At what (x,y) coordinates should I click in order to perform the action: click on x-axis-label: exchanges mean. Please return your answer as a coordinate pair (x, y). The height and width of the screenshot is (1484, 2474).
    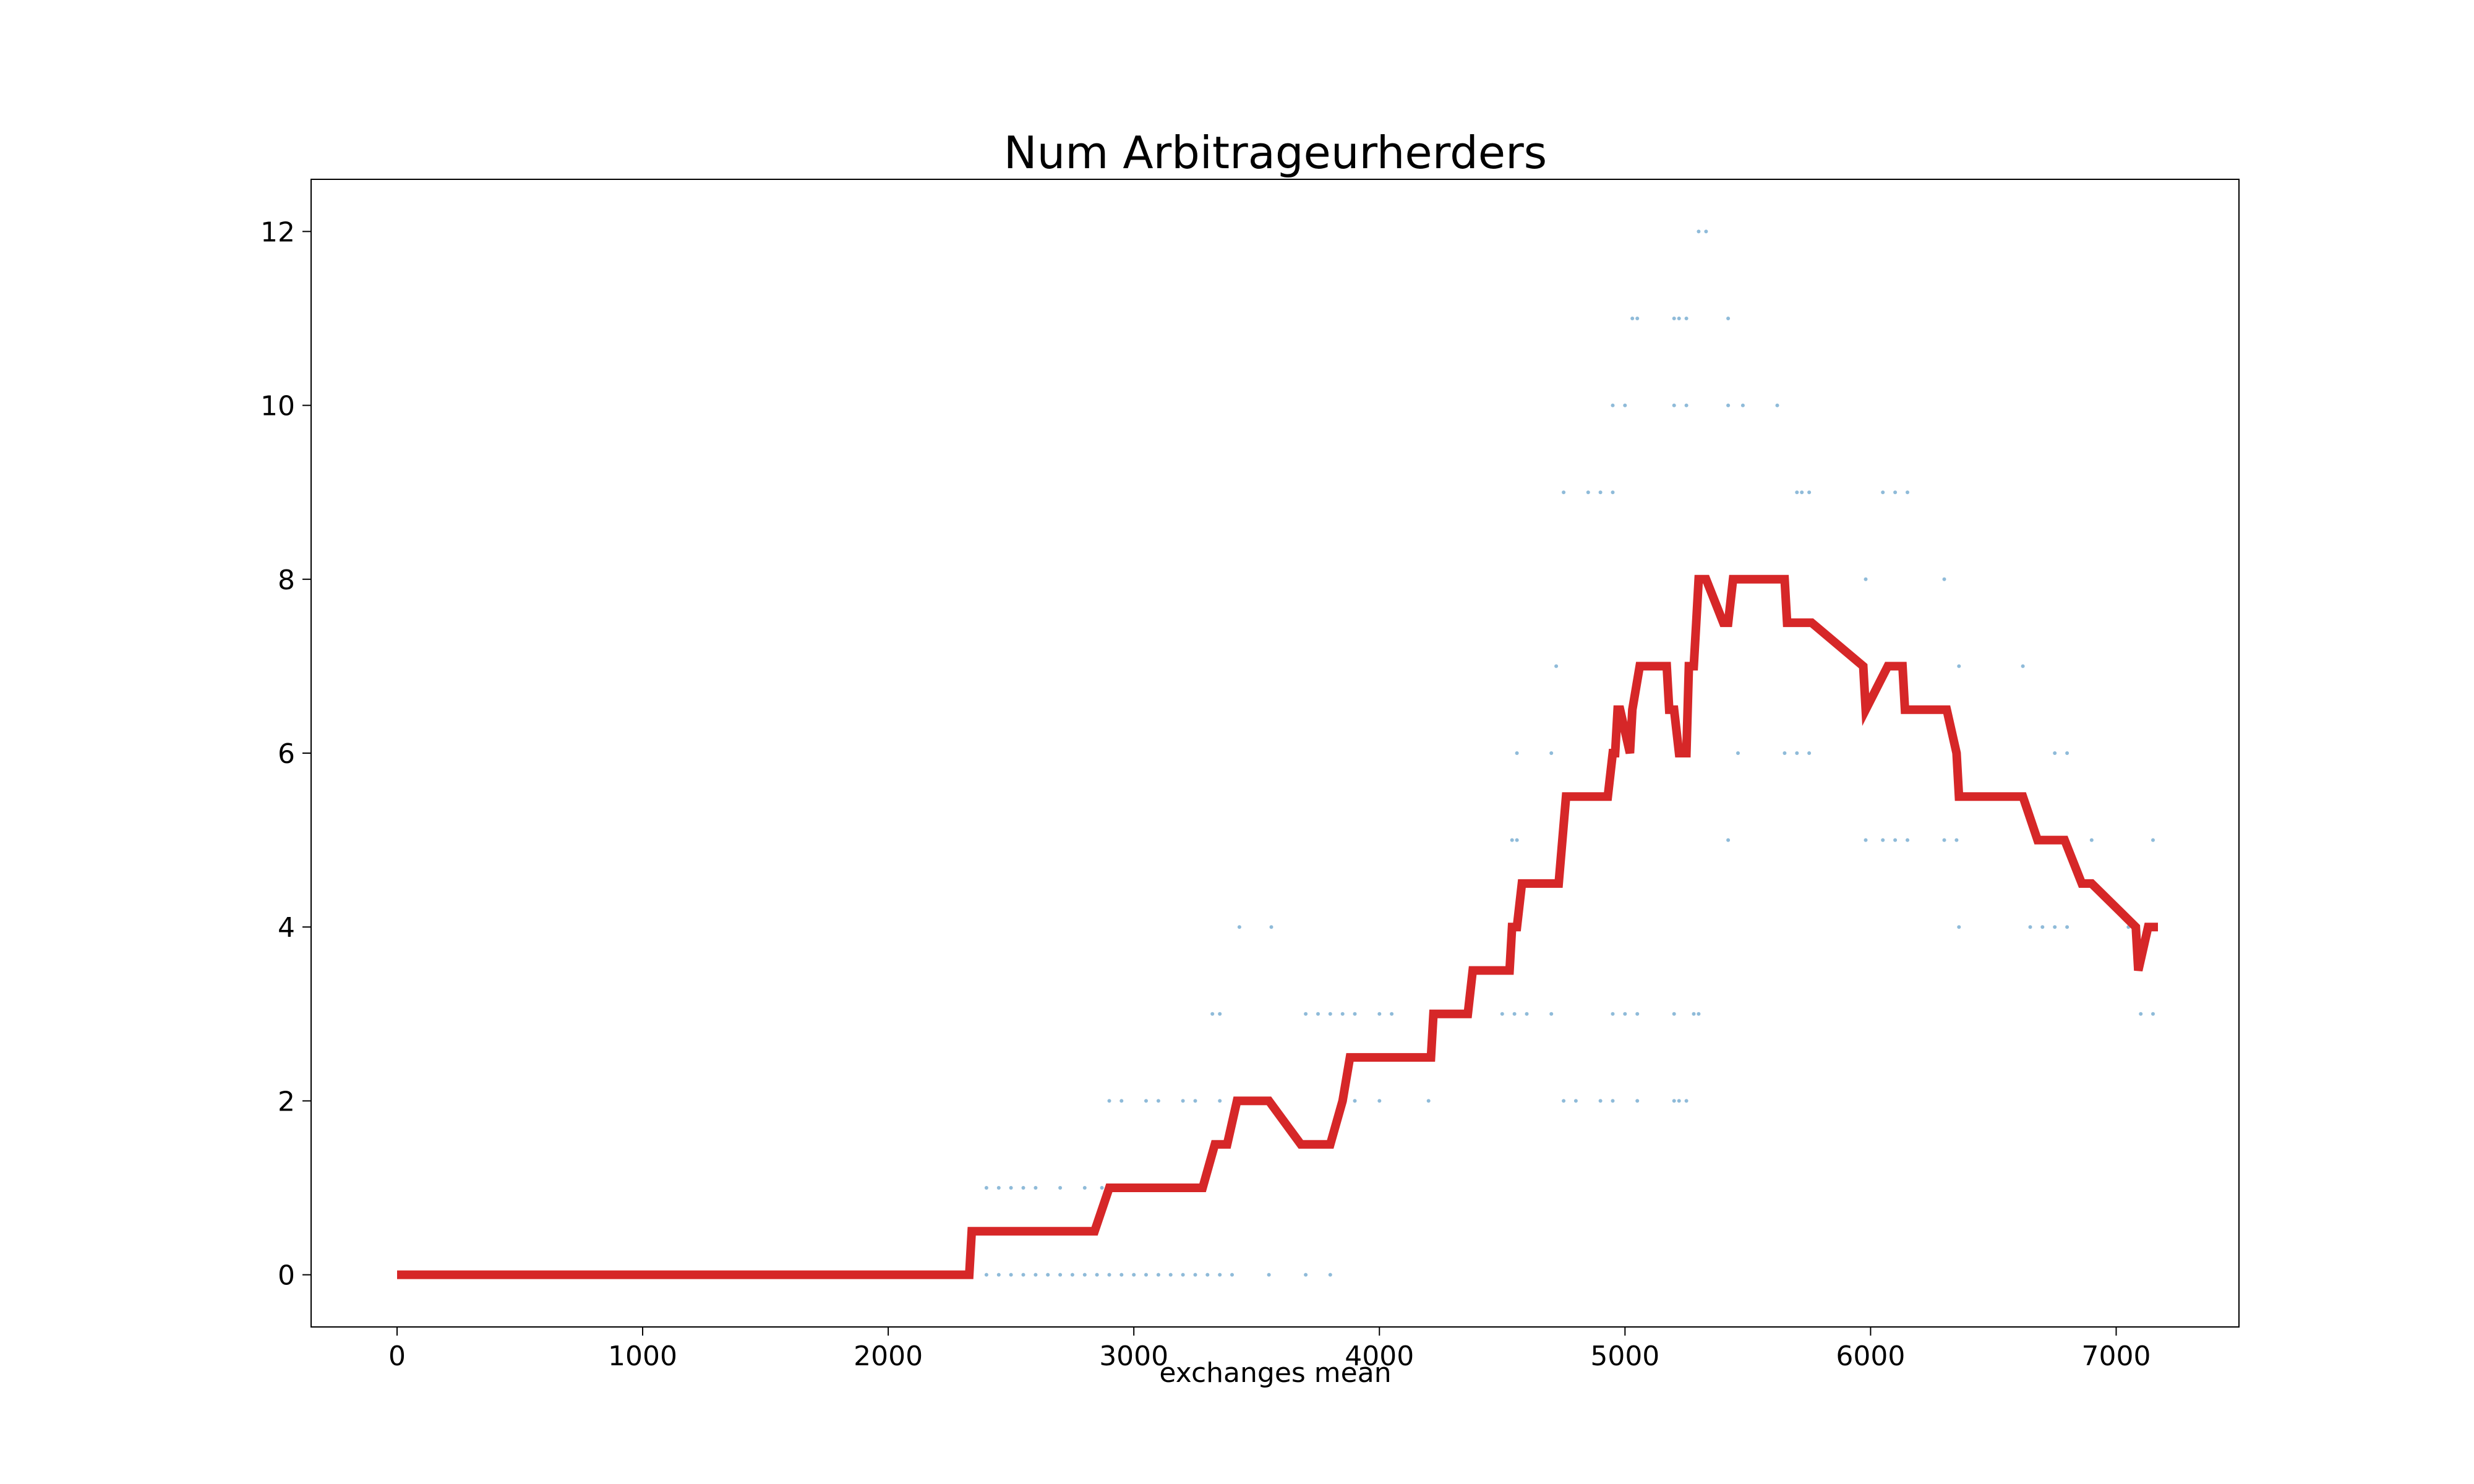
    Looking at the image, I should click on (1275, 1373).